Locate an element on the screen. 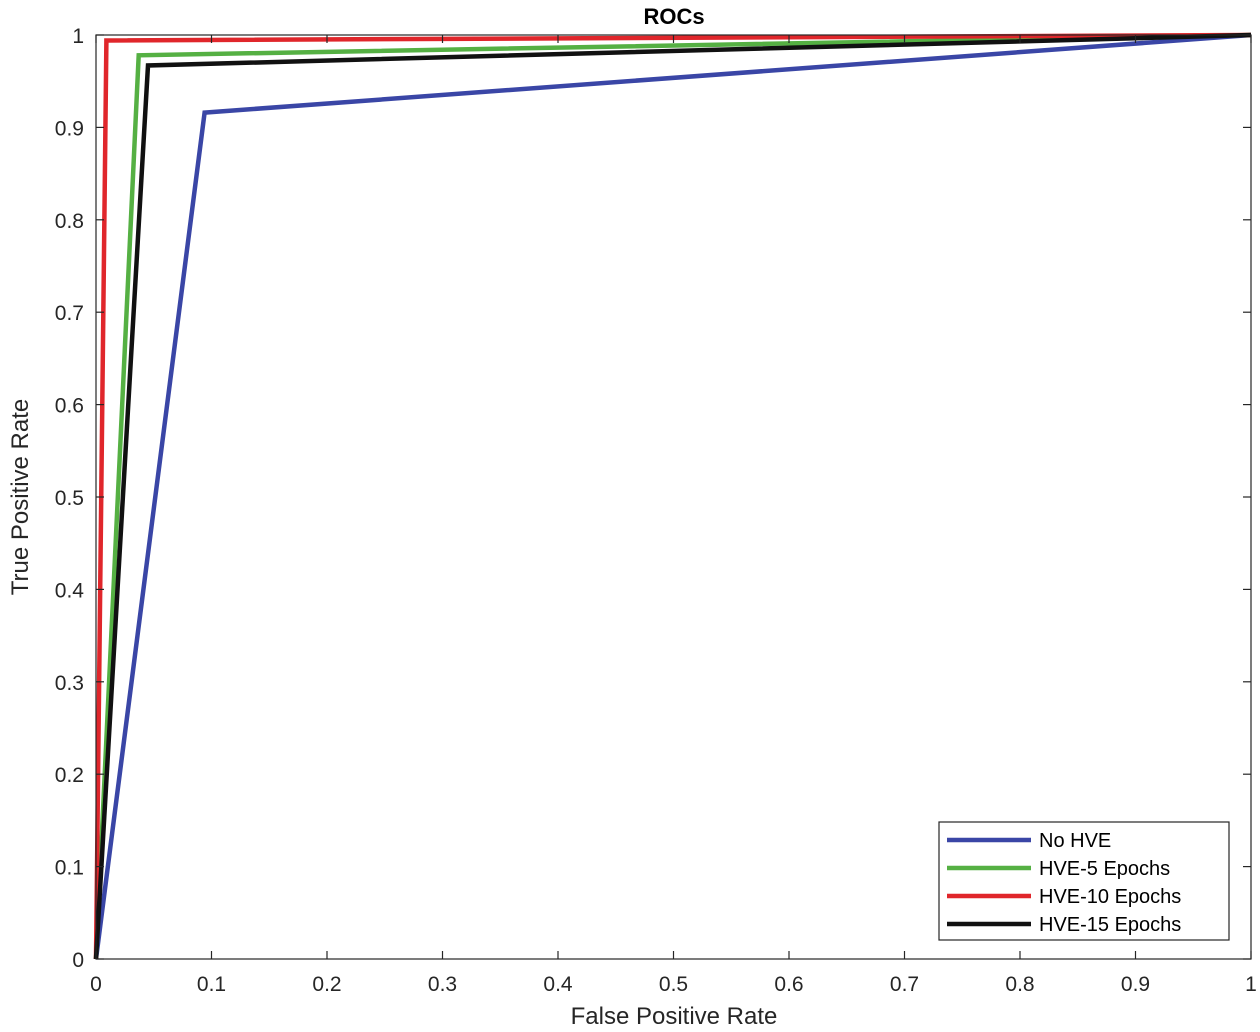 The image size is (1260, 1032). x-tick-label: 0.3 is located at coordinates (442, 984).